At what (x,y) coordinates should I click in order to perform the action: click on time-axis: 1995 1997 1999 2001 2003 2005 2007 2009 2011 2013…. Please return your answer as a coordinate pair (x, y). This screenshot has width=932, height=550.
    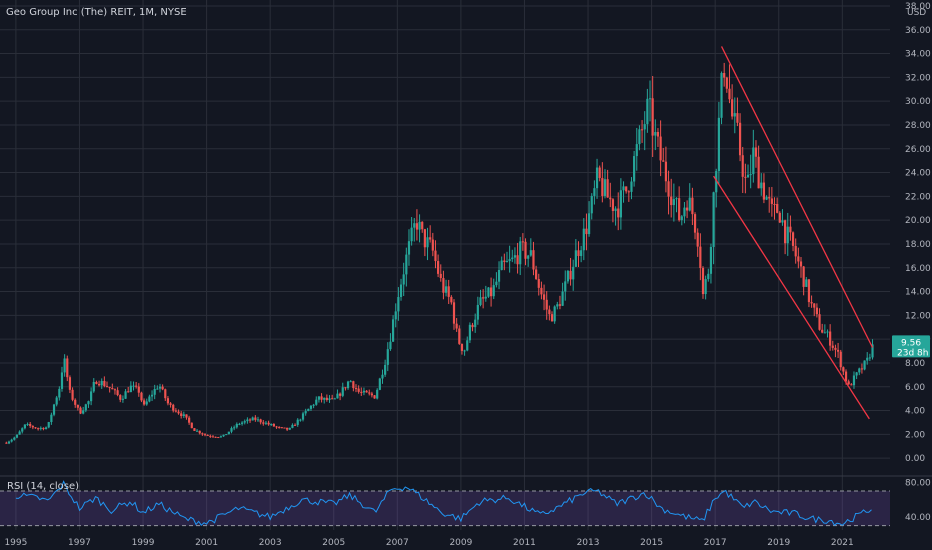
    Looking at the image, I should click on (428, 543).